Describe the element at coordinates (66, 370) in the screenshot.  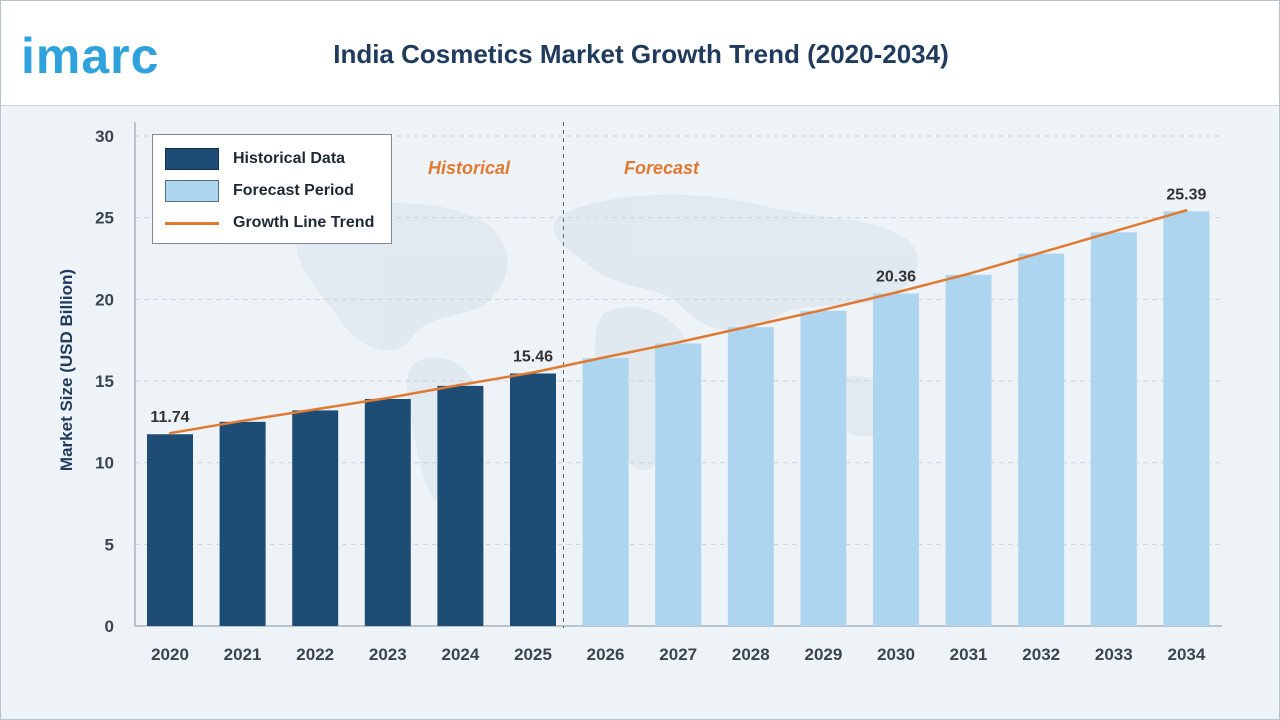
I see `y-axis-label: Market Size (USD Billion)` at that location.